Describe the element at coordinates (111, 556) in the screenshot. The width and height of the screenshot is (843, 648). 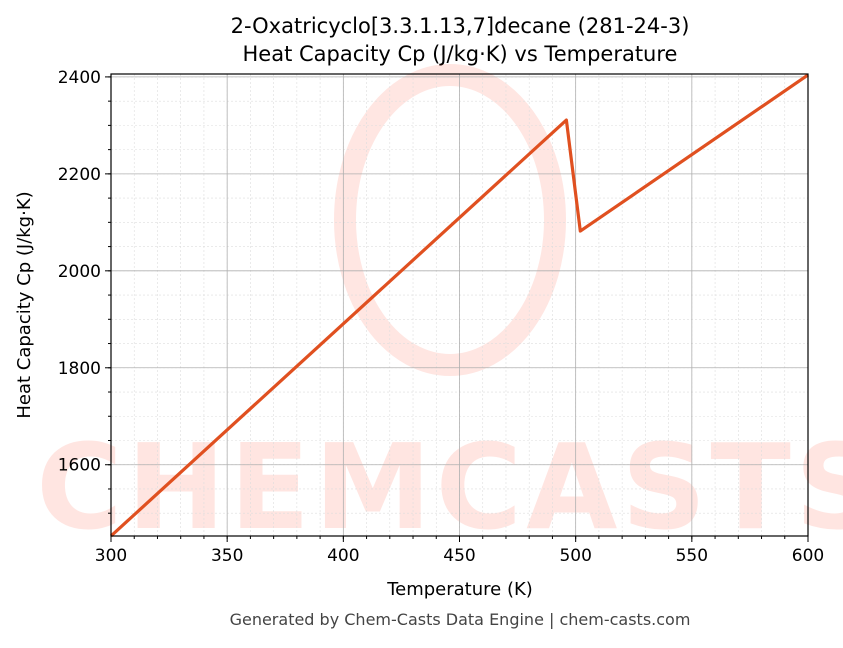
I see `x-tick-label: 300` at that location.